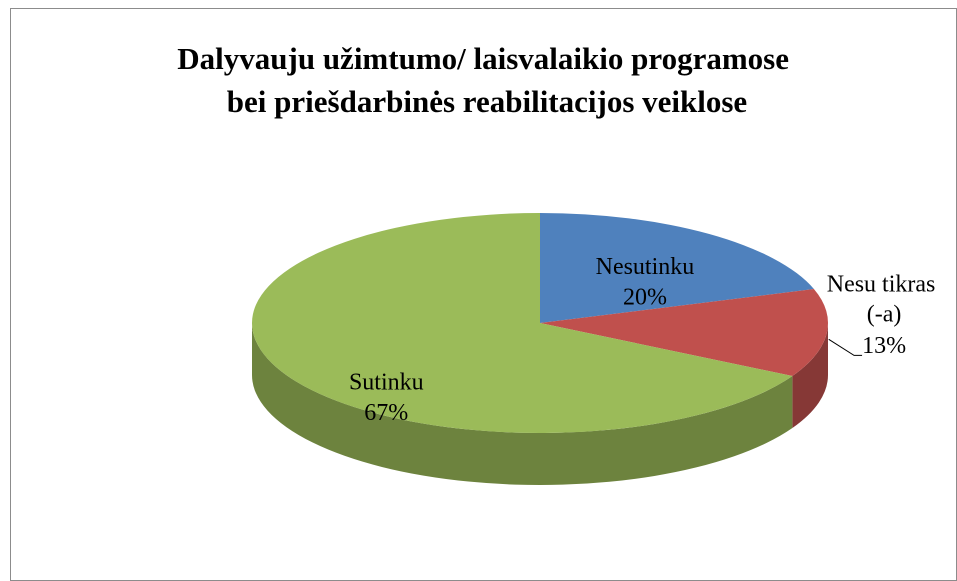  I want to click on data-label-value: 67%, so click(386, 413).